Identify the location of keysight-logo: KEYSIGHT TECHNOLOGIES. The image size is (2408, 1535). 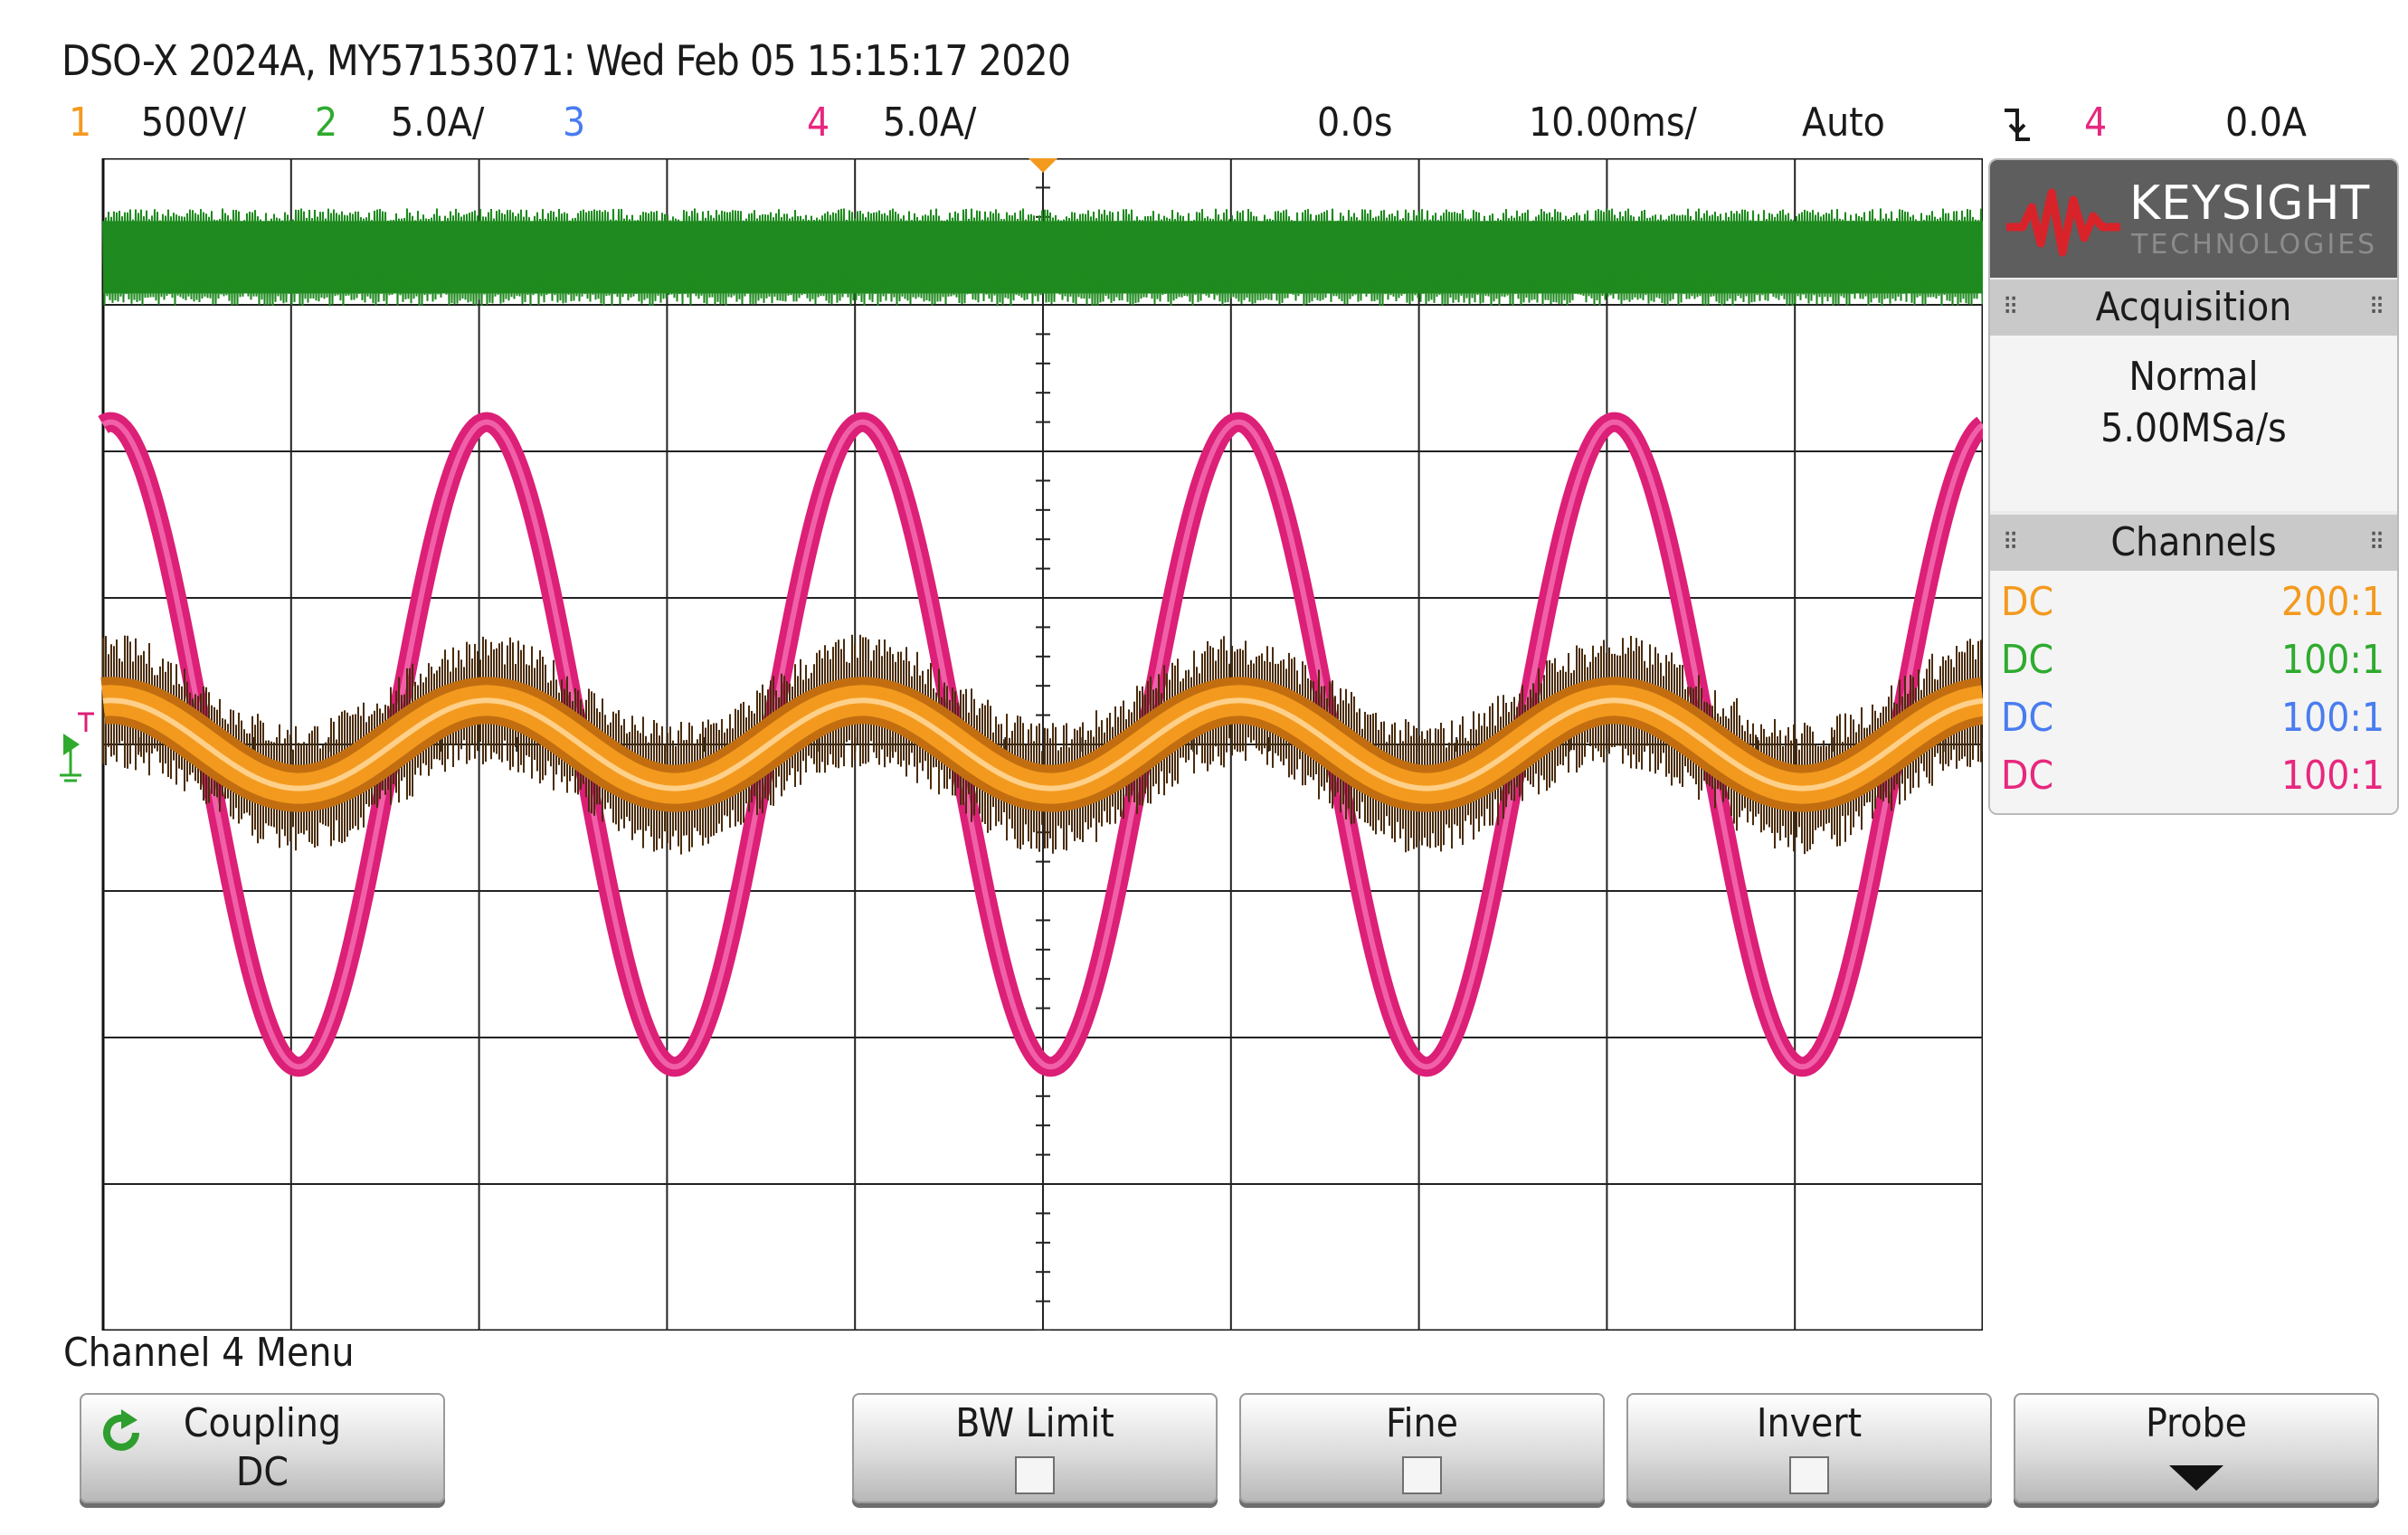
(2193, 219).